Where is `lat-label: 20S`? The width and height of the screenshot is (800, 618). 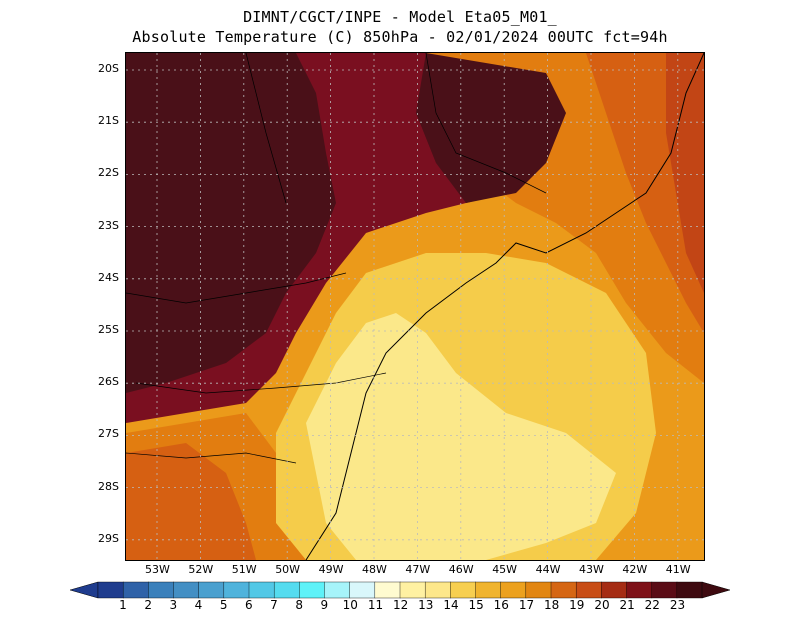
lat-label: 20S is located at coordinates (108, 68).